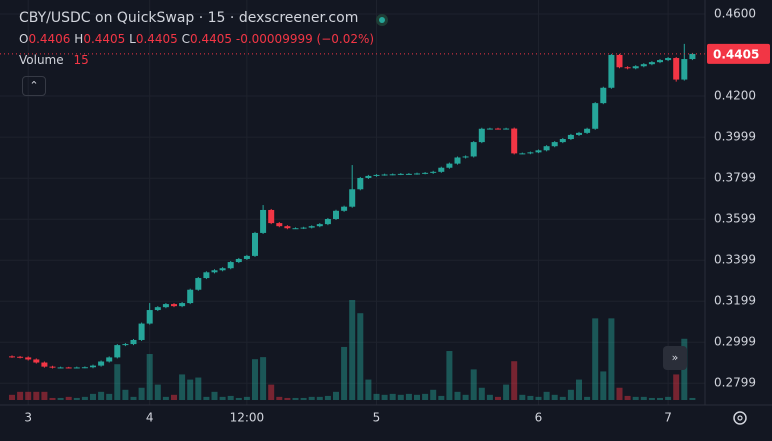 The image size is (772, 441). I want to click on high-key: H, so click(79, 39).